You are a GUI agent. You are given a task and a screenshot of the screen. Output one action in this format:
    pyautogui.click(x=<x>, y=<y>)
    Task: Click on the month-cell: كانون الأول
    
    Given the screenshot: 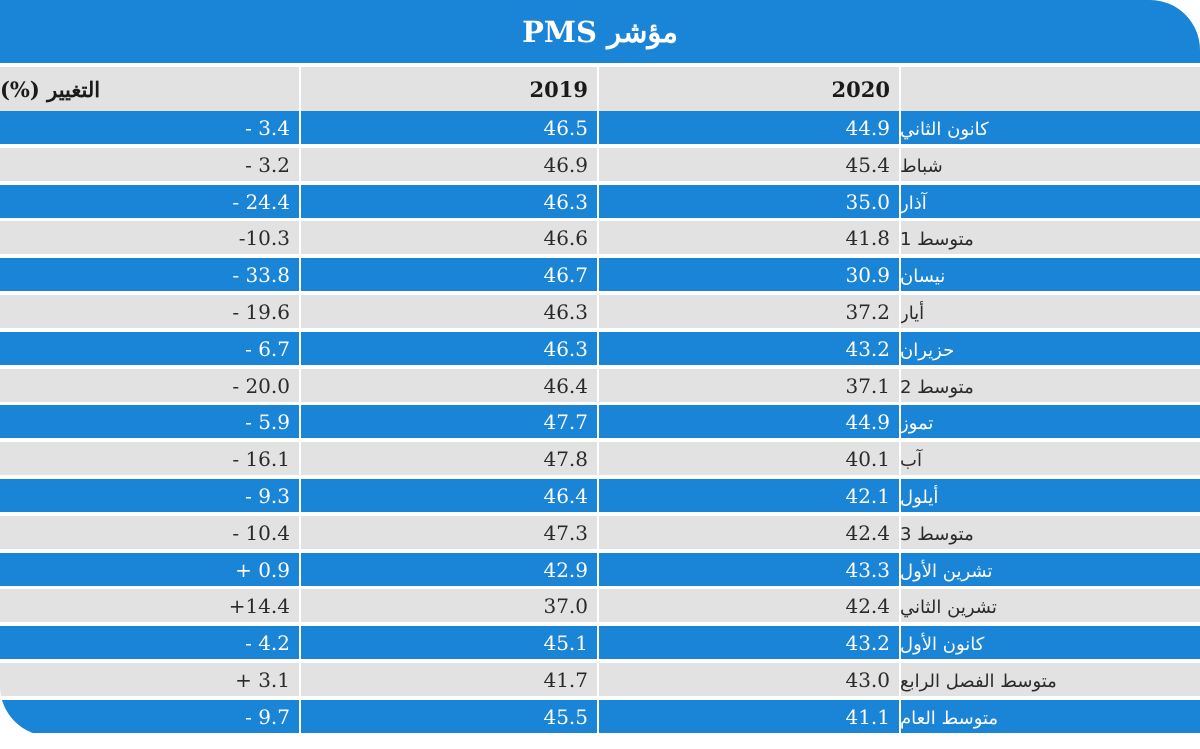 What is the action you would take?
    pyautogui.click(x=942, y=645)
    